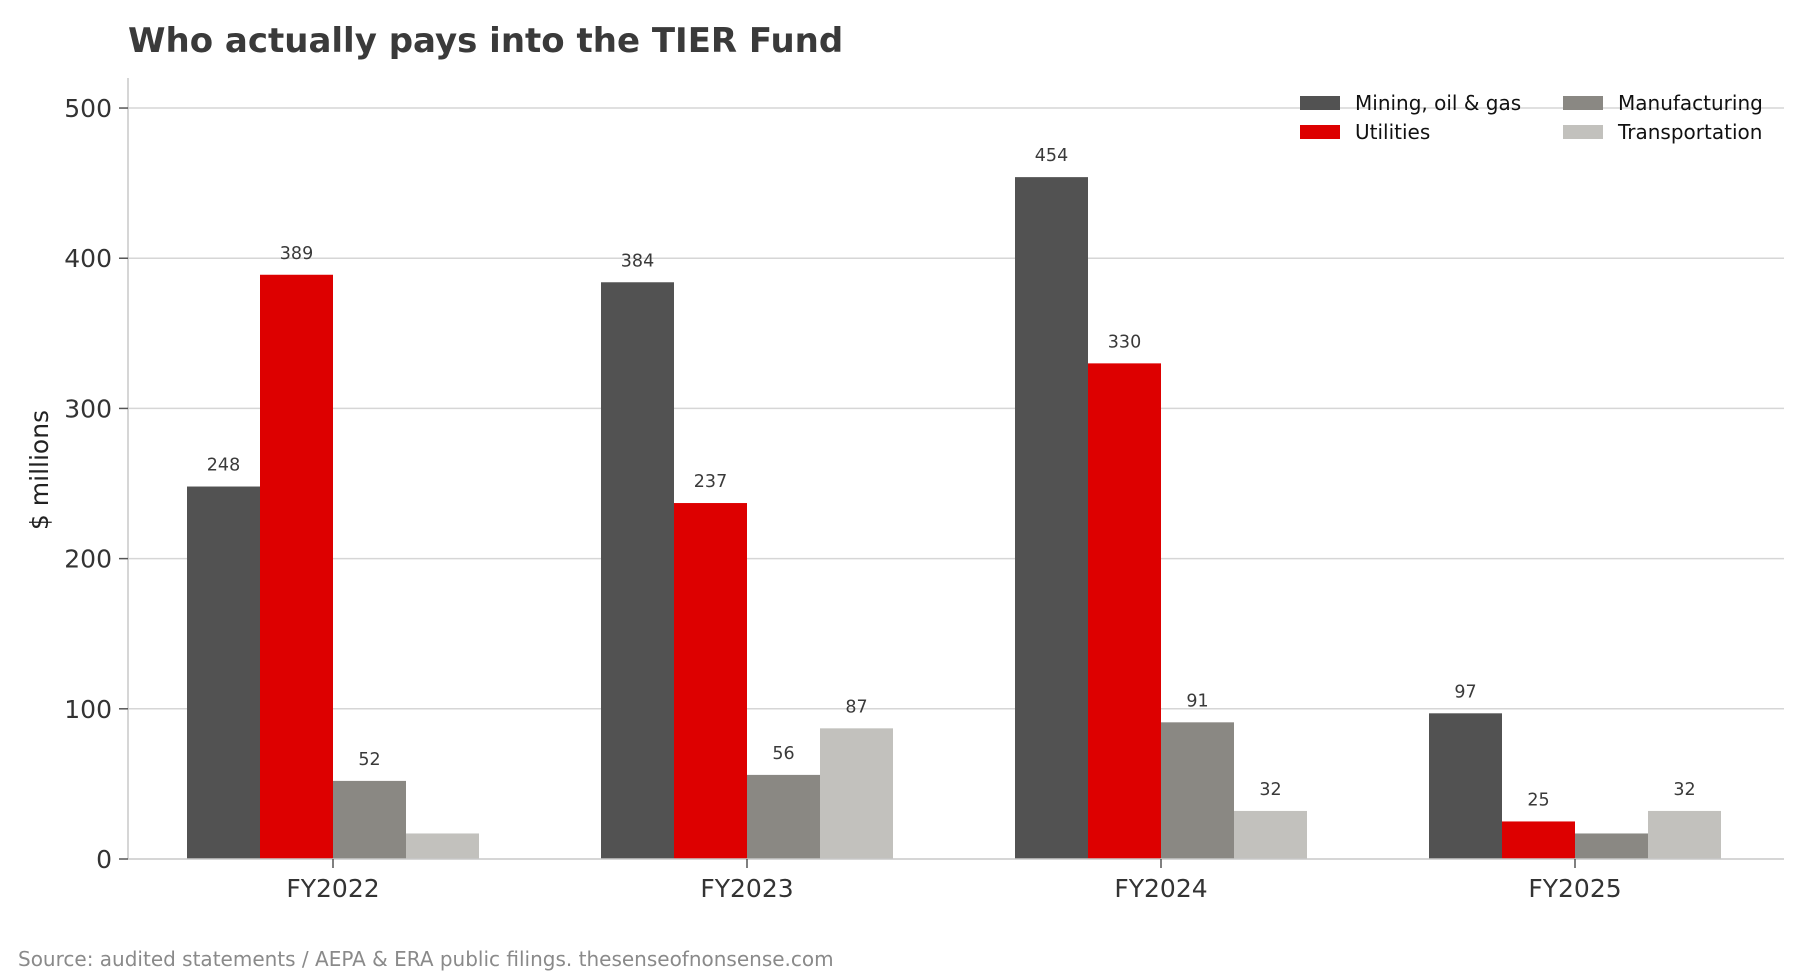 The width and height of the screenshot is (1800, 972). I want to click on y-tick-label: 400, so click(88, 258).